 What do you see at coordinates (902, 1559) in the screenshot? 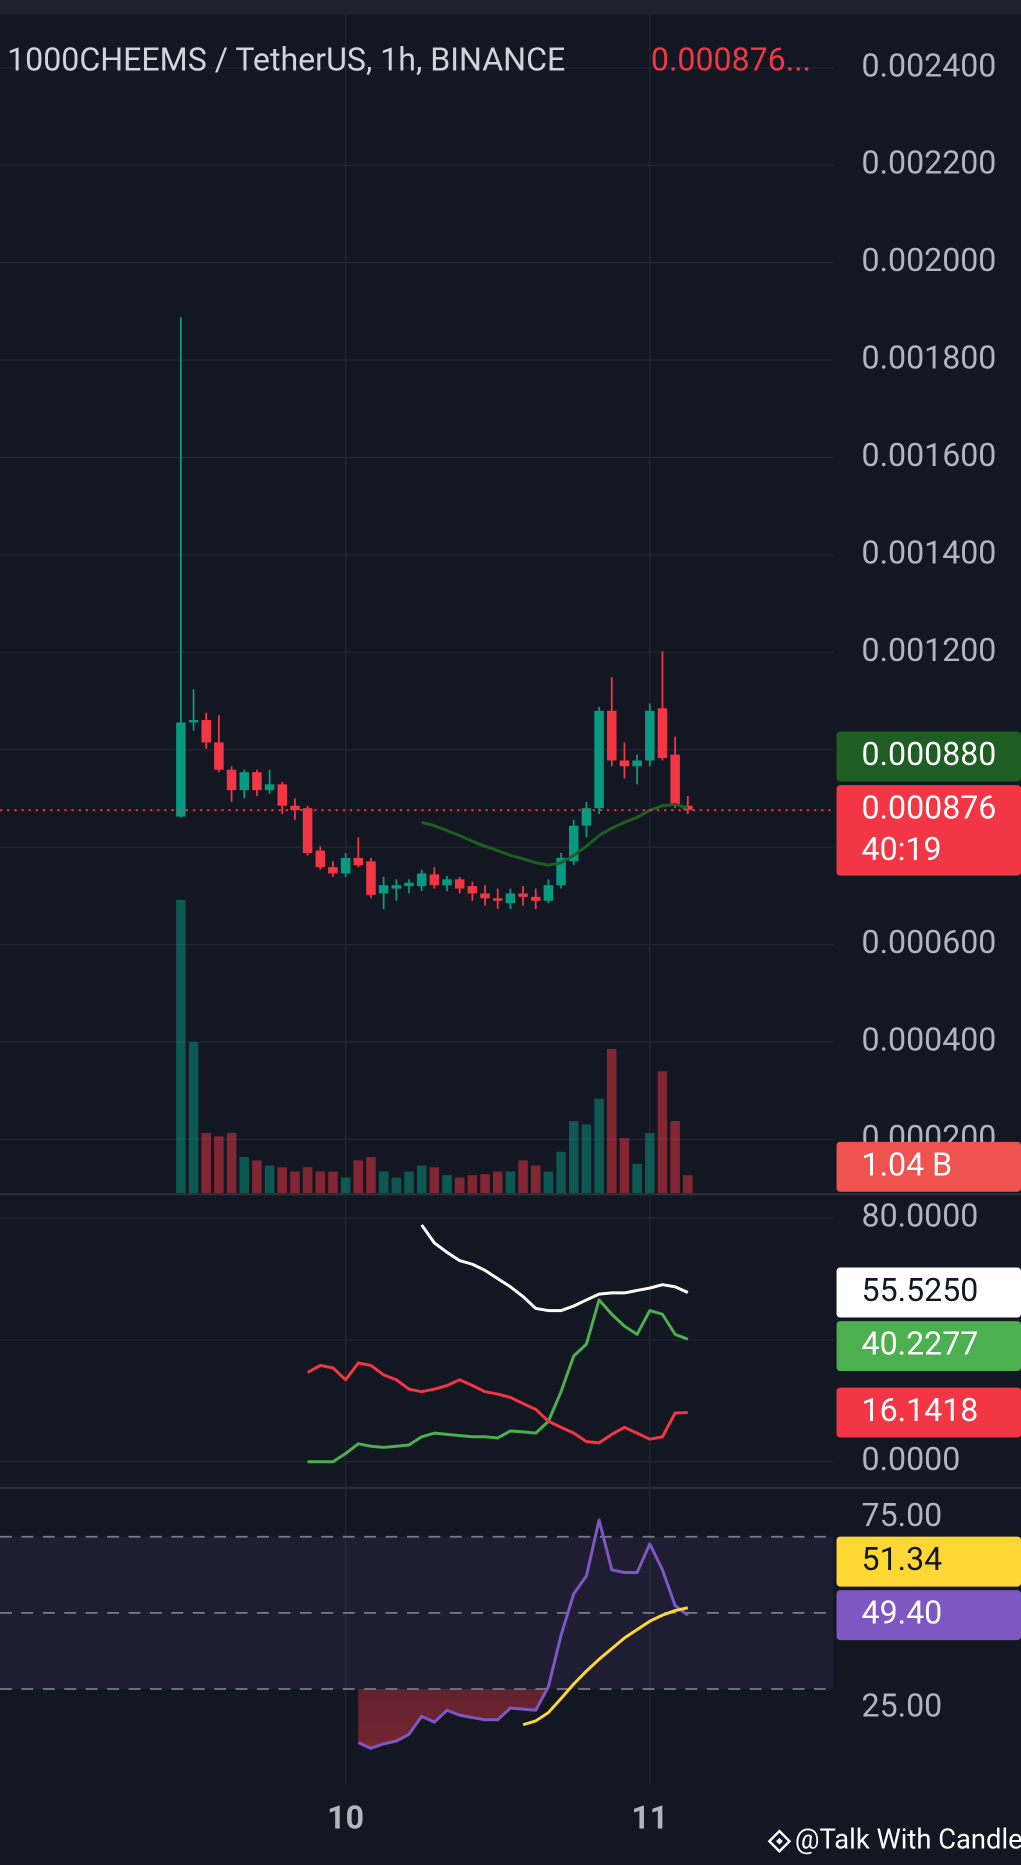
I see `price-label: 51.34` at bounding box center [902, 1559].